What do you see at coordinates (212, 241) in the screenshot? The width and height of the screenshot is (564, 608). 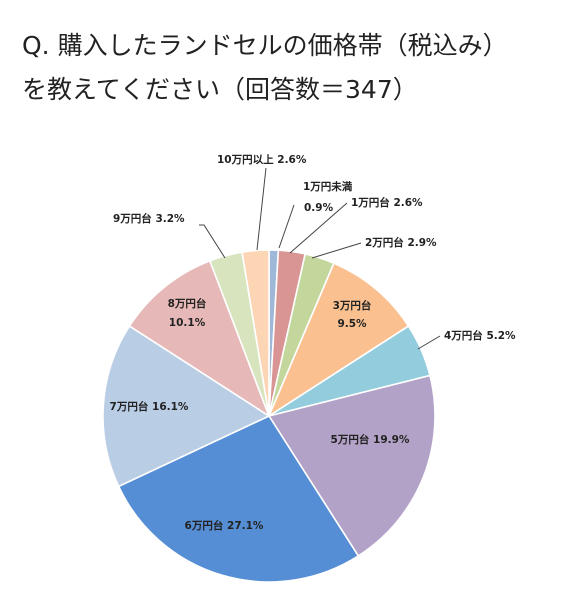 I see `leader-line-9man-yen` at bounding box center [212, 241].